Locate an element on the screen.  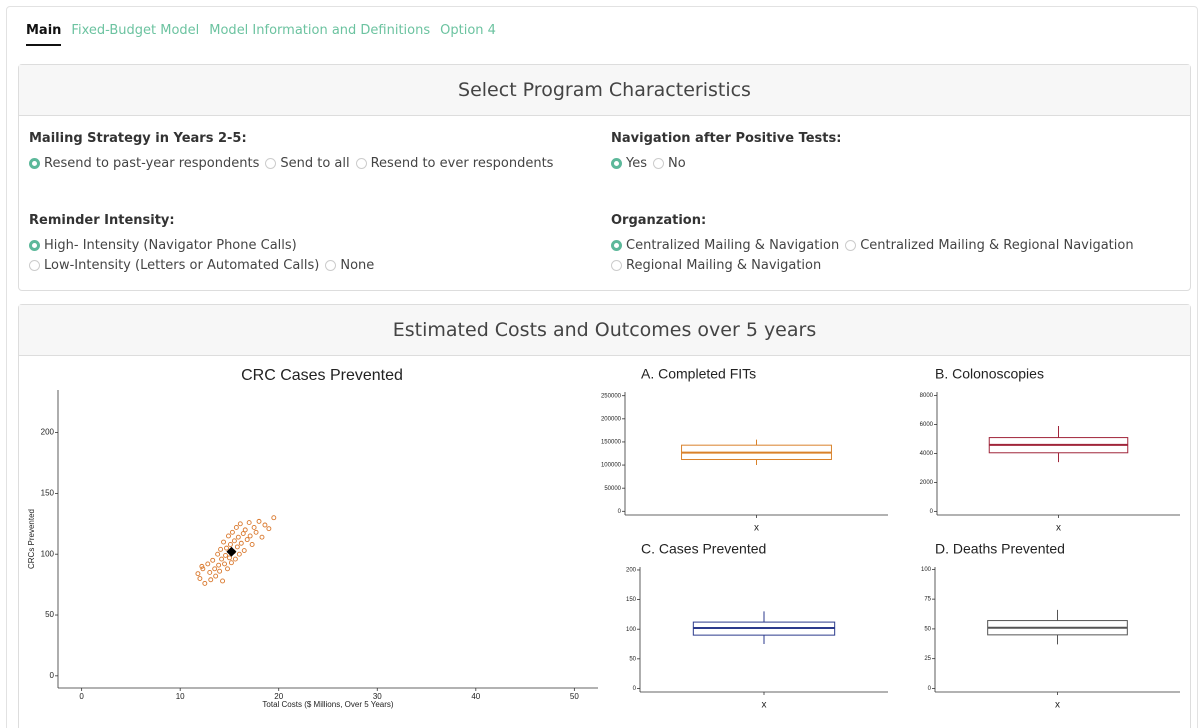
radio-option: Send to all is located at coordinates (307, 163).